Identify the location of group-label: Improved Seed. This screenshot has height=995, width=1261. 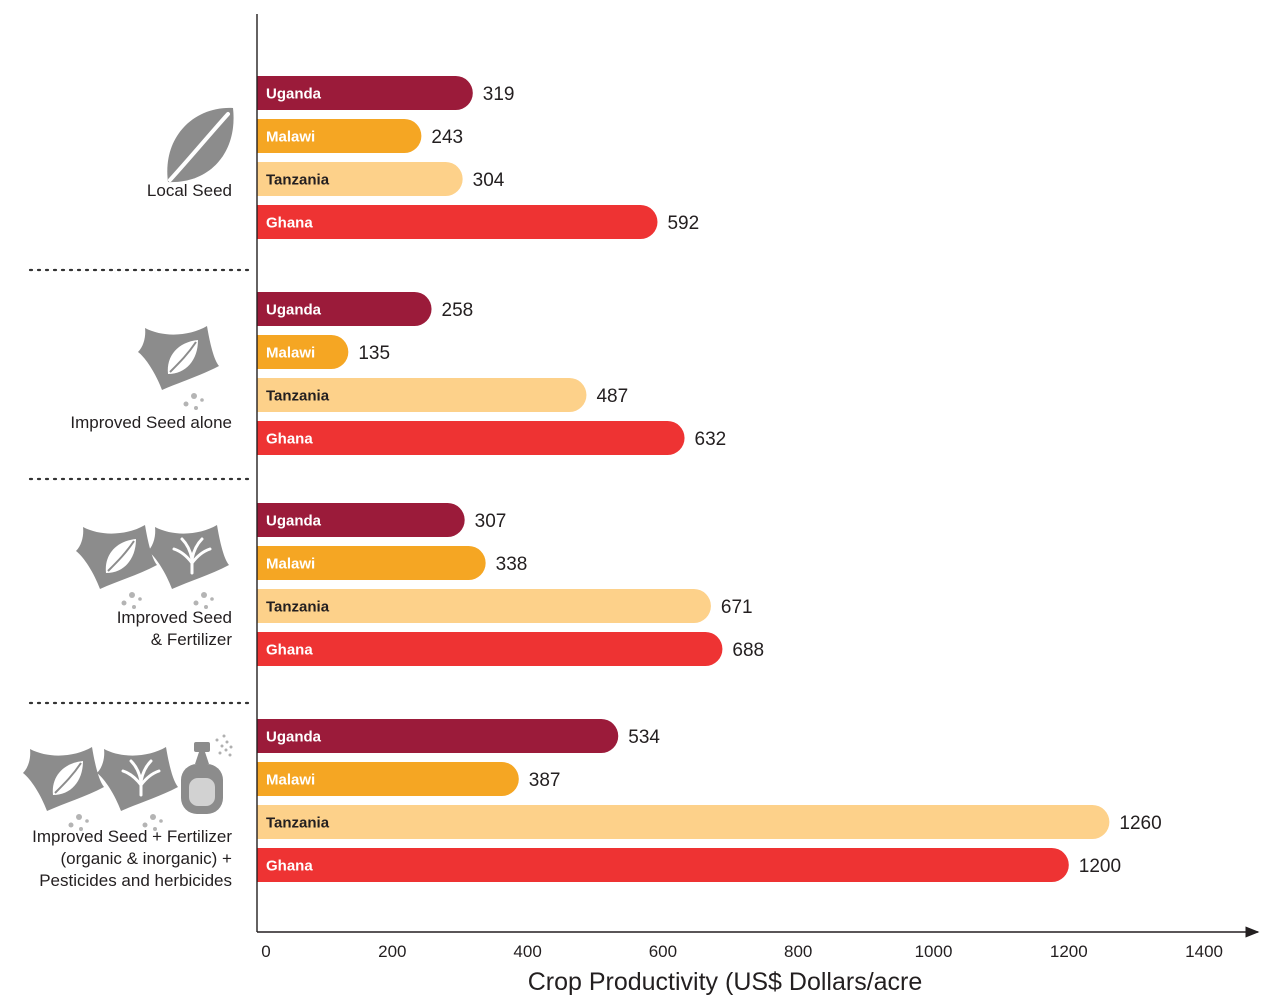
(174, 617).